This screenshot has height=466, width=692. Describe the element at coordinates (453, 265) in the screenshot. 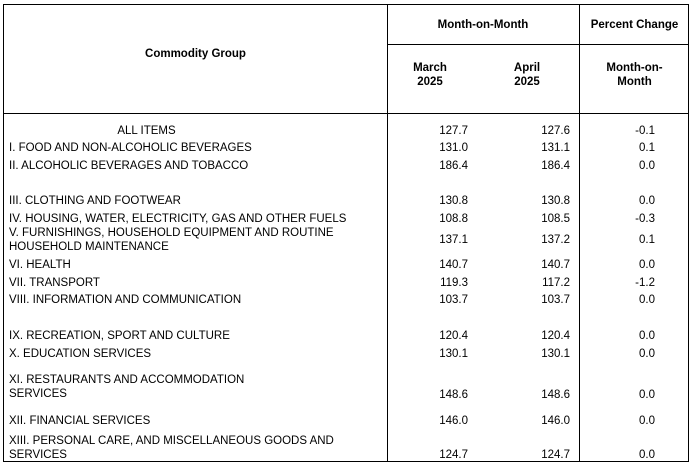

I see `march-value: 140.7` at that location.